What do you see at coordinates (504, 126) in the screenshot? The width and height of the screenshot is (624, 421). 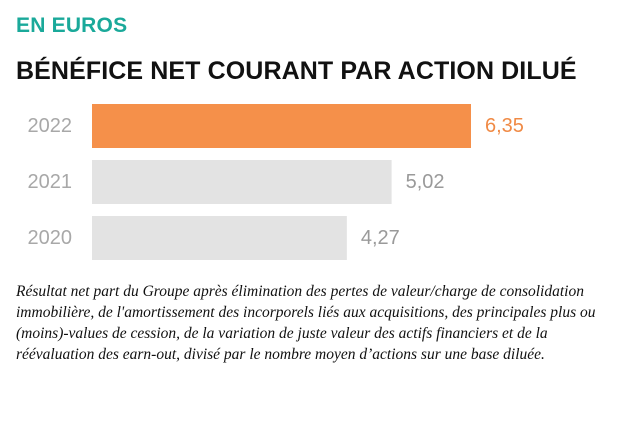 I see `value-label-2022: 6,35` at bounding box center [504, 126].